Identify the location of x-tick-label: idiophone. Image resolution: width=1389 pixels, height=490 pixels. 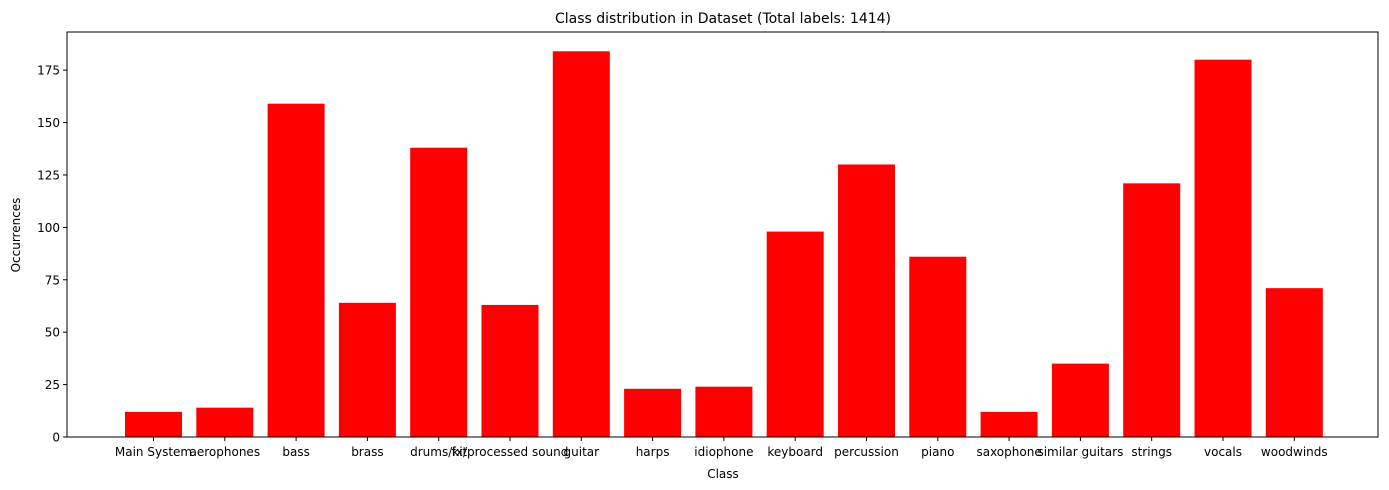
(723, 452).